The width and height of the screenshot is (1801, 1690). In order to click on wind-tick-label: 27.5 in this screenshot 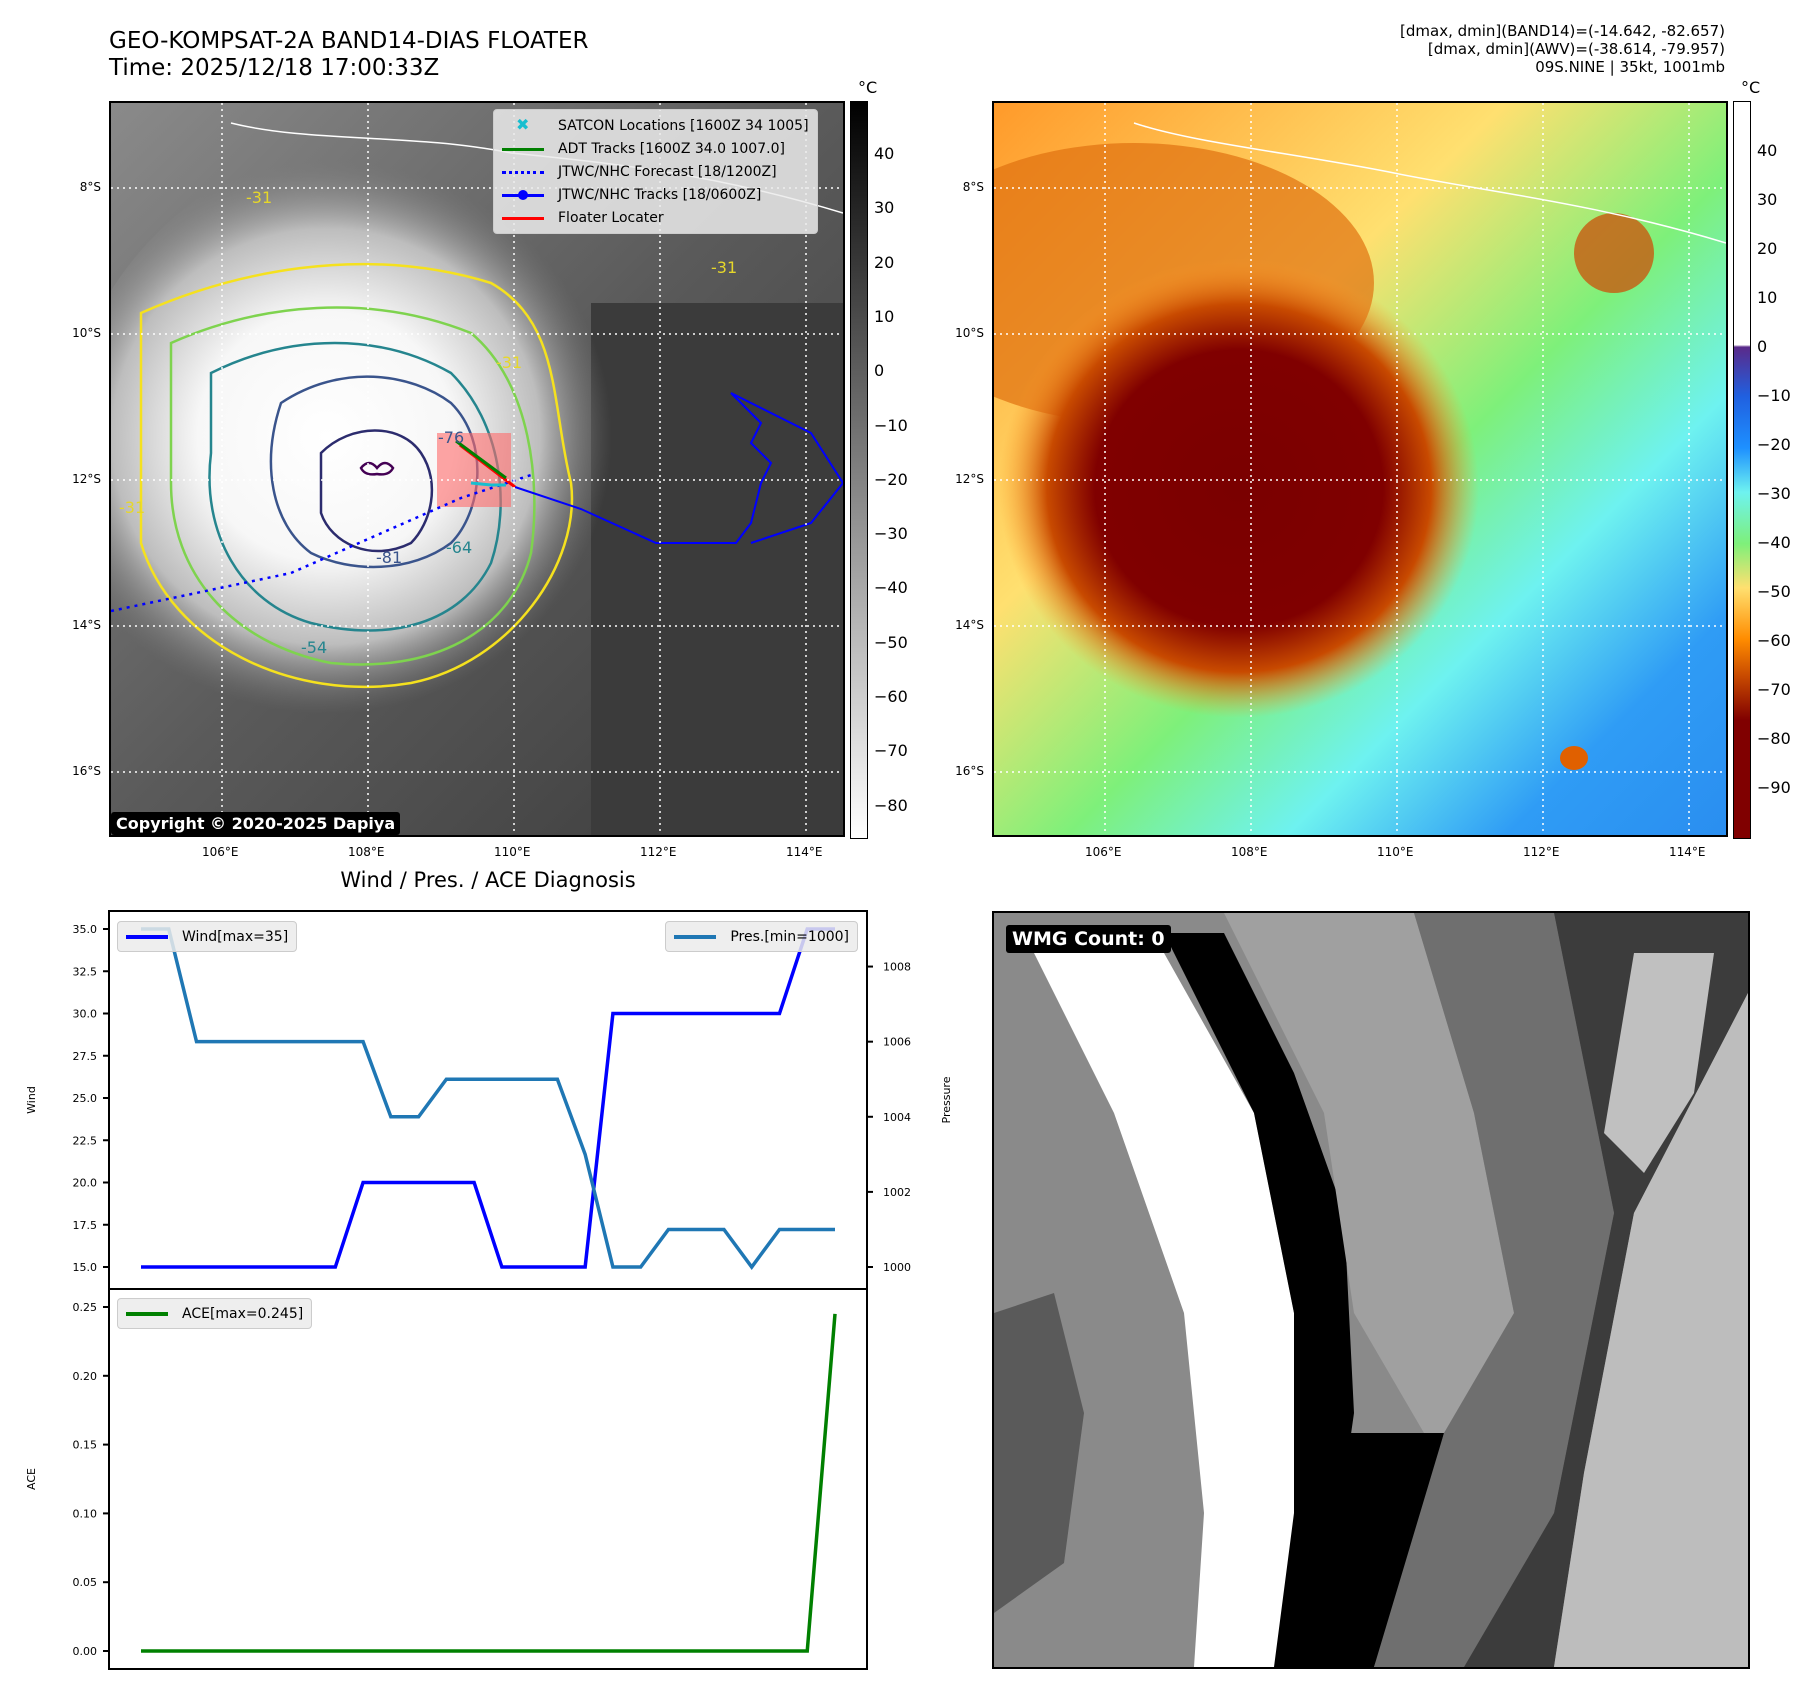, I will do `click(85, 1056)`.